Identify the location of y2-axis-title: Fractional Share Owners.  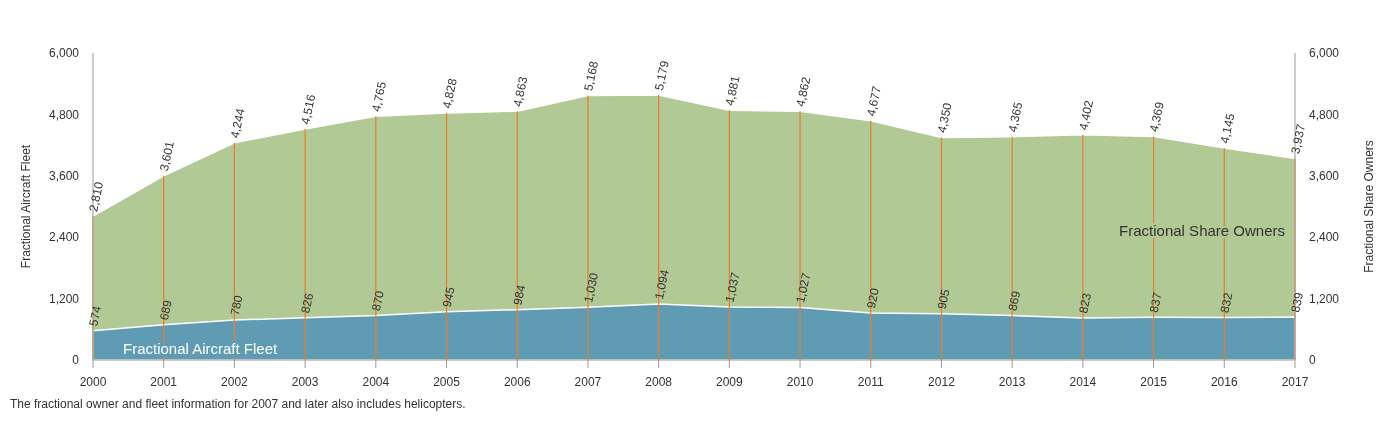
(1369, 206).